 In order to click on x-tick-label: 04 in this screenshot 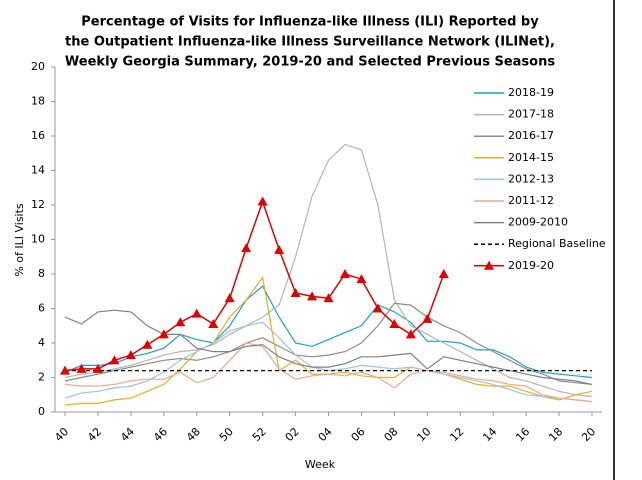, I will do `click(325, 434)`.